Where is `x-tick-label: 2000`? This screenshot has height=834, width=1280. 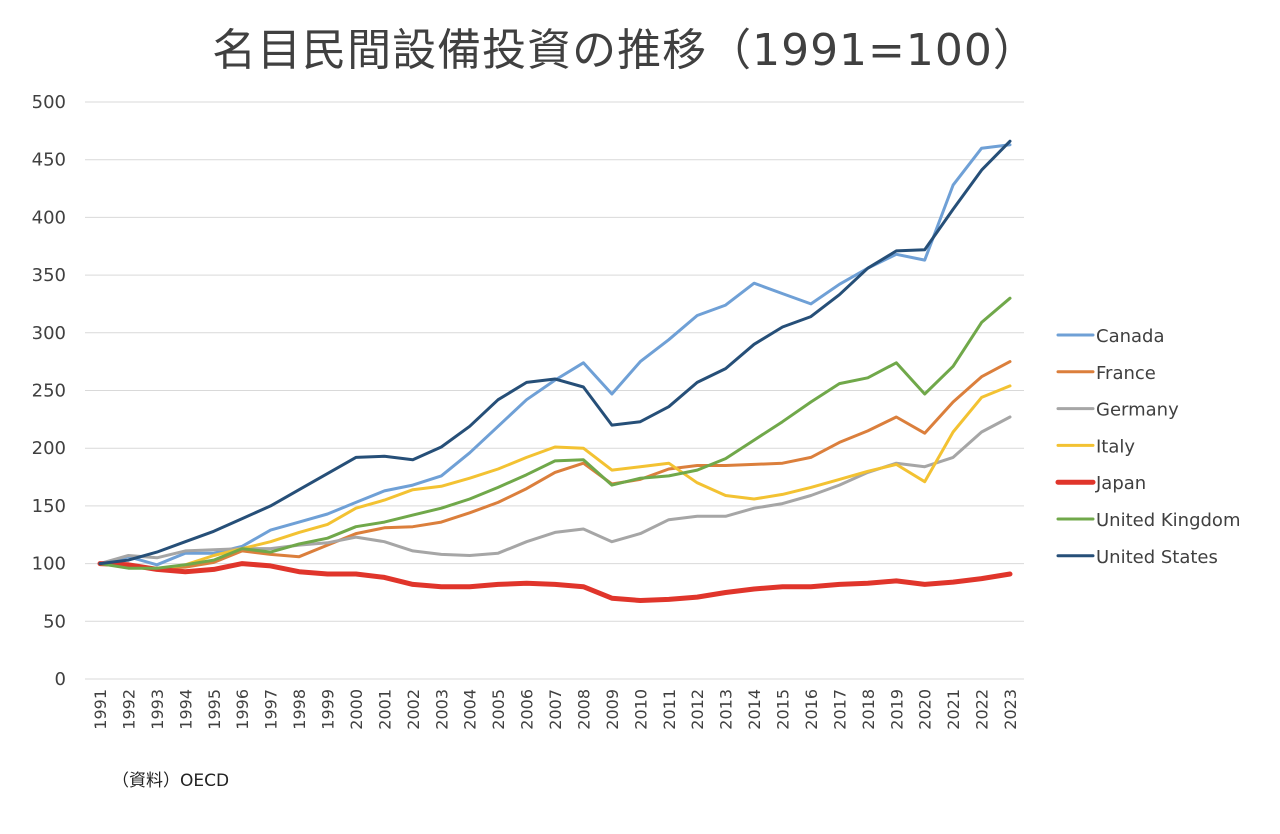
x-tick-label: 2000 is located at coordinates (356, 709).